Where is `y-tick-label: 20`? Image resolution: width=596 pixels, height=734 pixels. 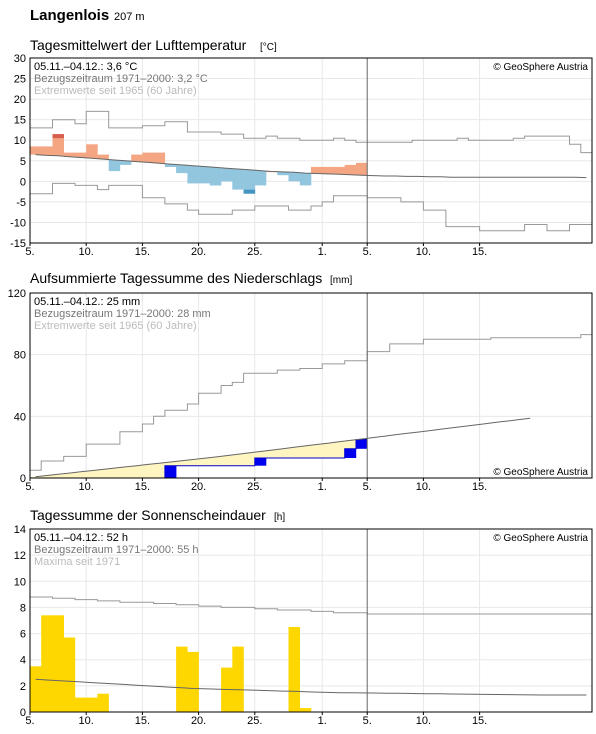 y-tick-label: 20 is located at coordinates (20, 100).